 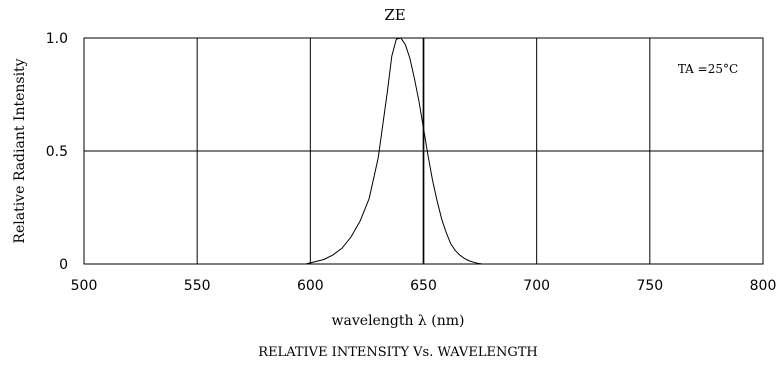 What do you see at coordinates (63, 265) in the screenshot?
I see `y-tick-label: 0` at bounding box center [63, 265].